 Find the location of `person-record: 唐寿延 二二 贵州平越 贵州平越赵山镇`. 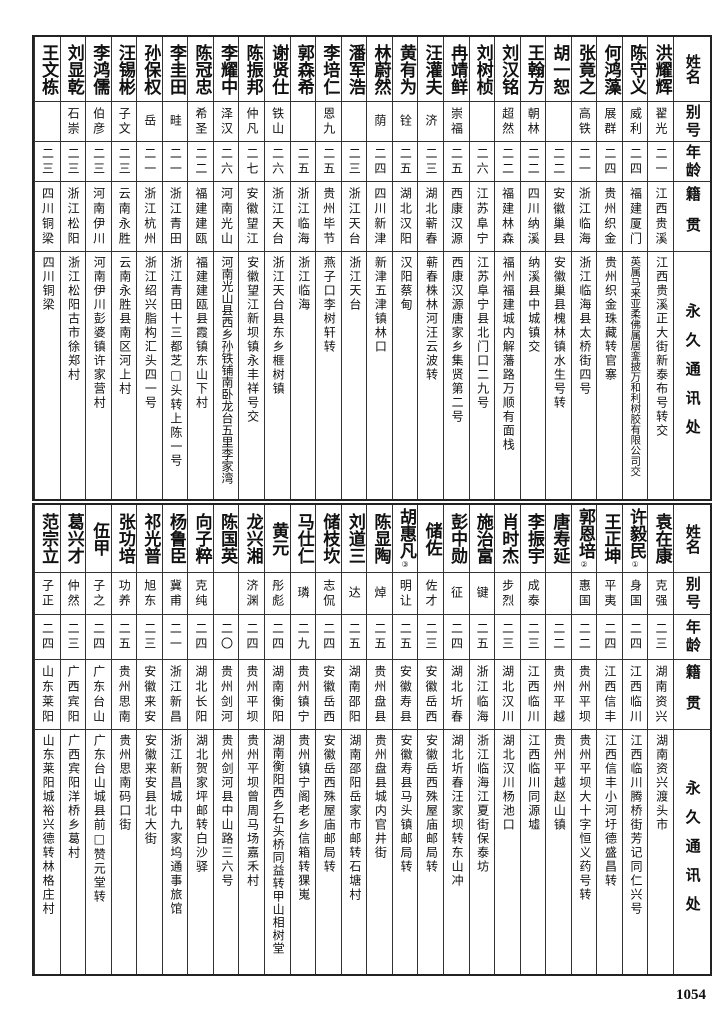

person-record: 唐寿延 二二 贵州平越 贵州平越赵山镇 is located at coordinates (558, 739).